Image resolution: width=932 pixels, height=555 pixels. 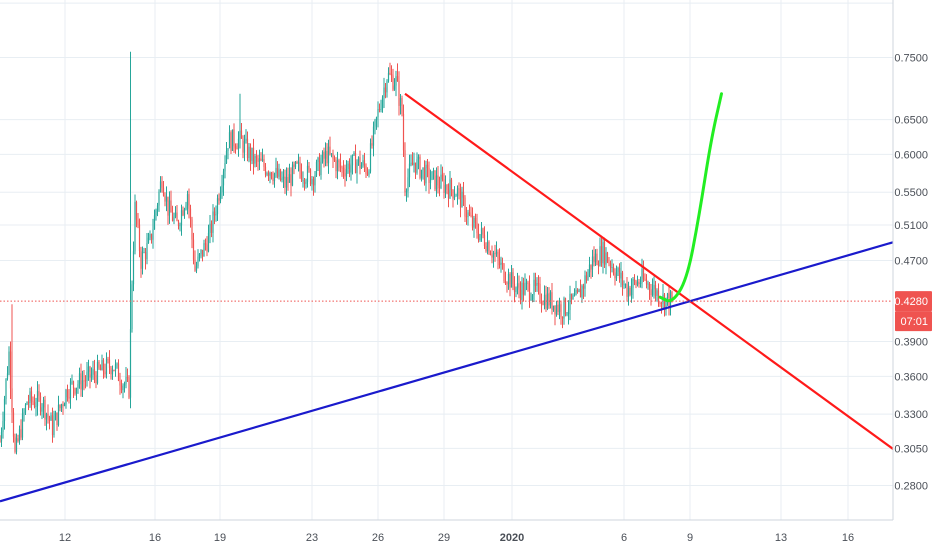 What do you see at coordinates (155, 538) in the screenshot?
I see `time-tick-label: 16` at bounding box center [155, 538].